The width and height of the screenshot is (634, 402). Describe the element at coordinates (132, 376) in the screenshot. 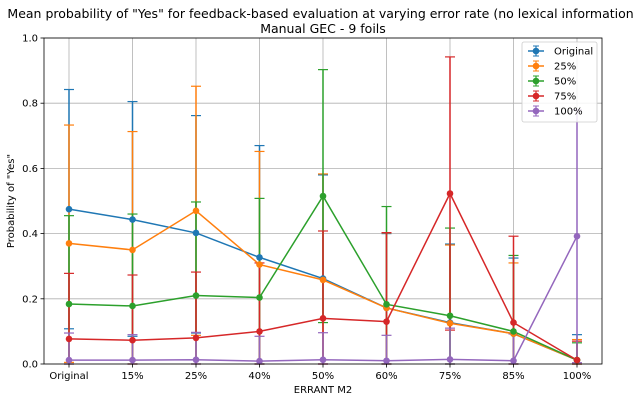

I see `x-tick-label: 15%` at that location.